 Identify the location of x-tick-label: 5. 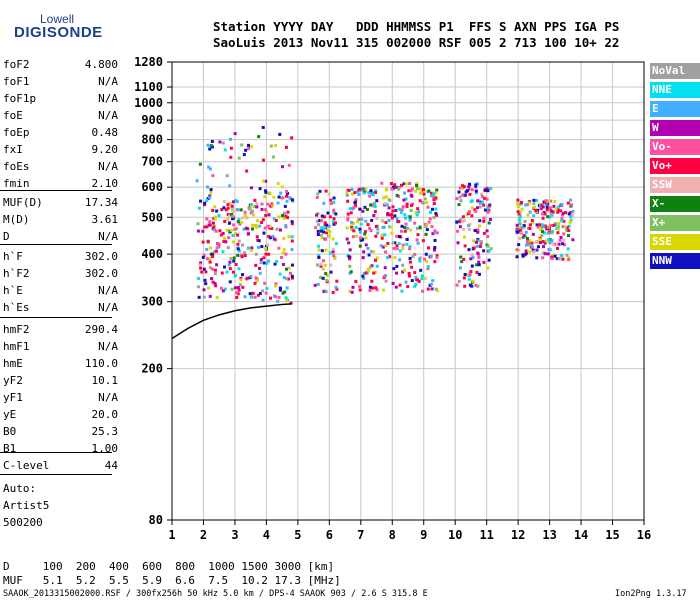
(297, 535).